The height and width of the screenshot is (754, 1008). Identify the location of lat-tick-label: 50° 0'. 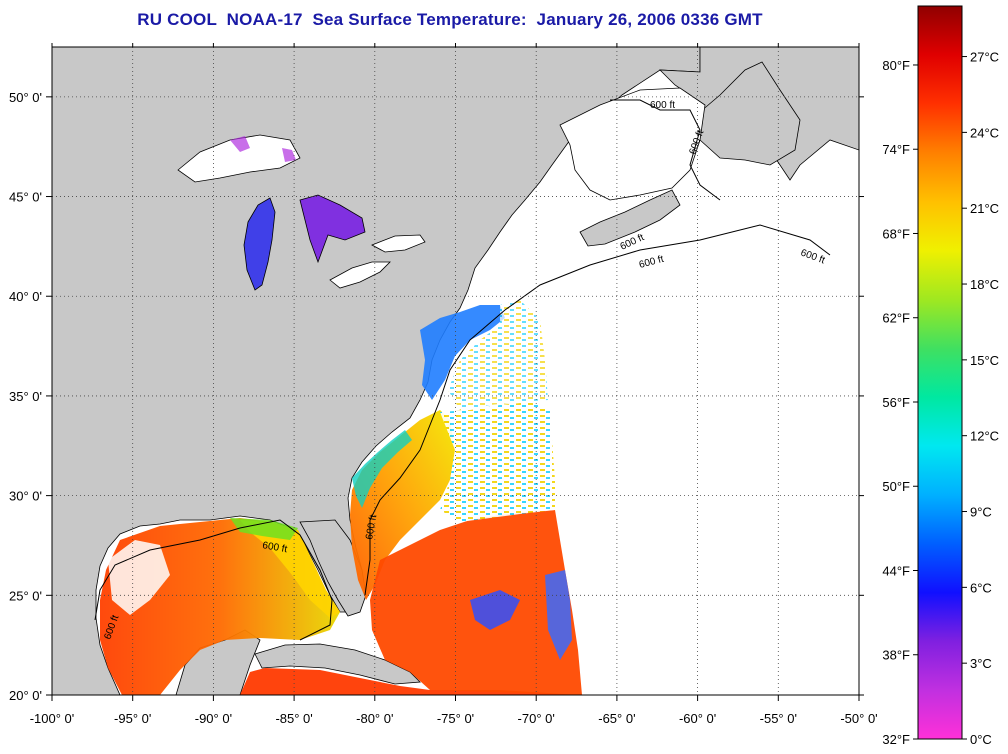
(25, 97).